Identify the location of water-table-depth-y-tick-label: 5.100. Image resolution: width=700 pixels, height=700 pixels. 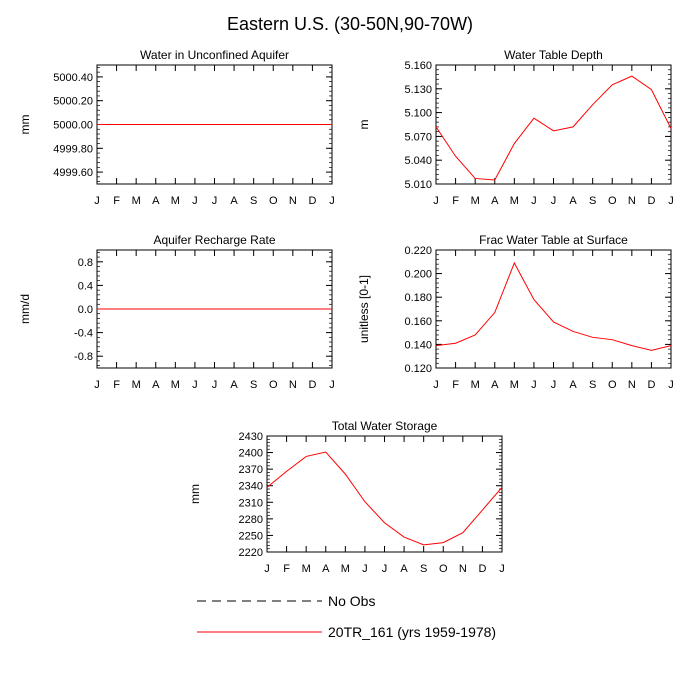
(418, 114).